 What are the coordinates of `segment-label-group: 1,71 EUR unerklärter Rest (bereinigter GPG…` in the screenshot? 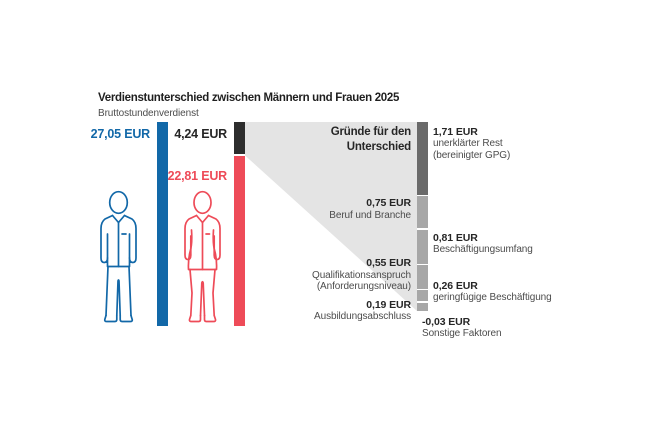 It's located at (472, 143).